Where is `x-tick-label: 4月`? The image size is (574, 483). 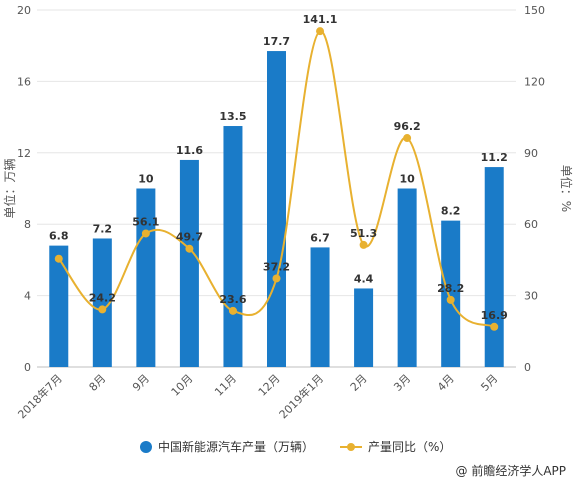
x-tick-label: 4月 is located at coordinates (446, 383).